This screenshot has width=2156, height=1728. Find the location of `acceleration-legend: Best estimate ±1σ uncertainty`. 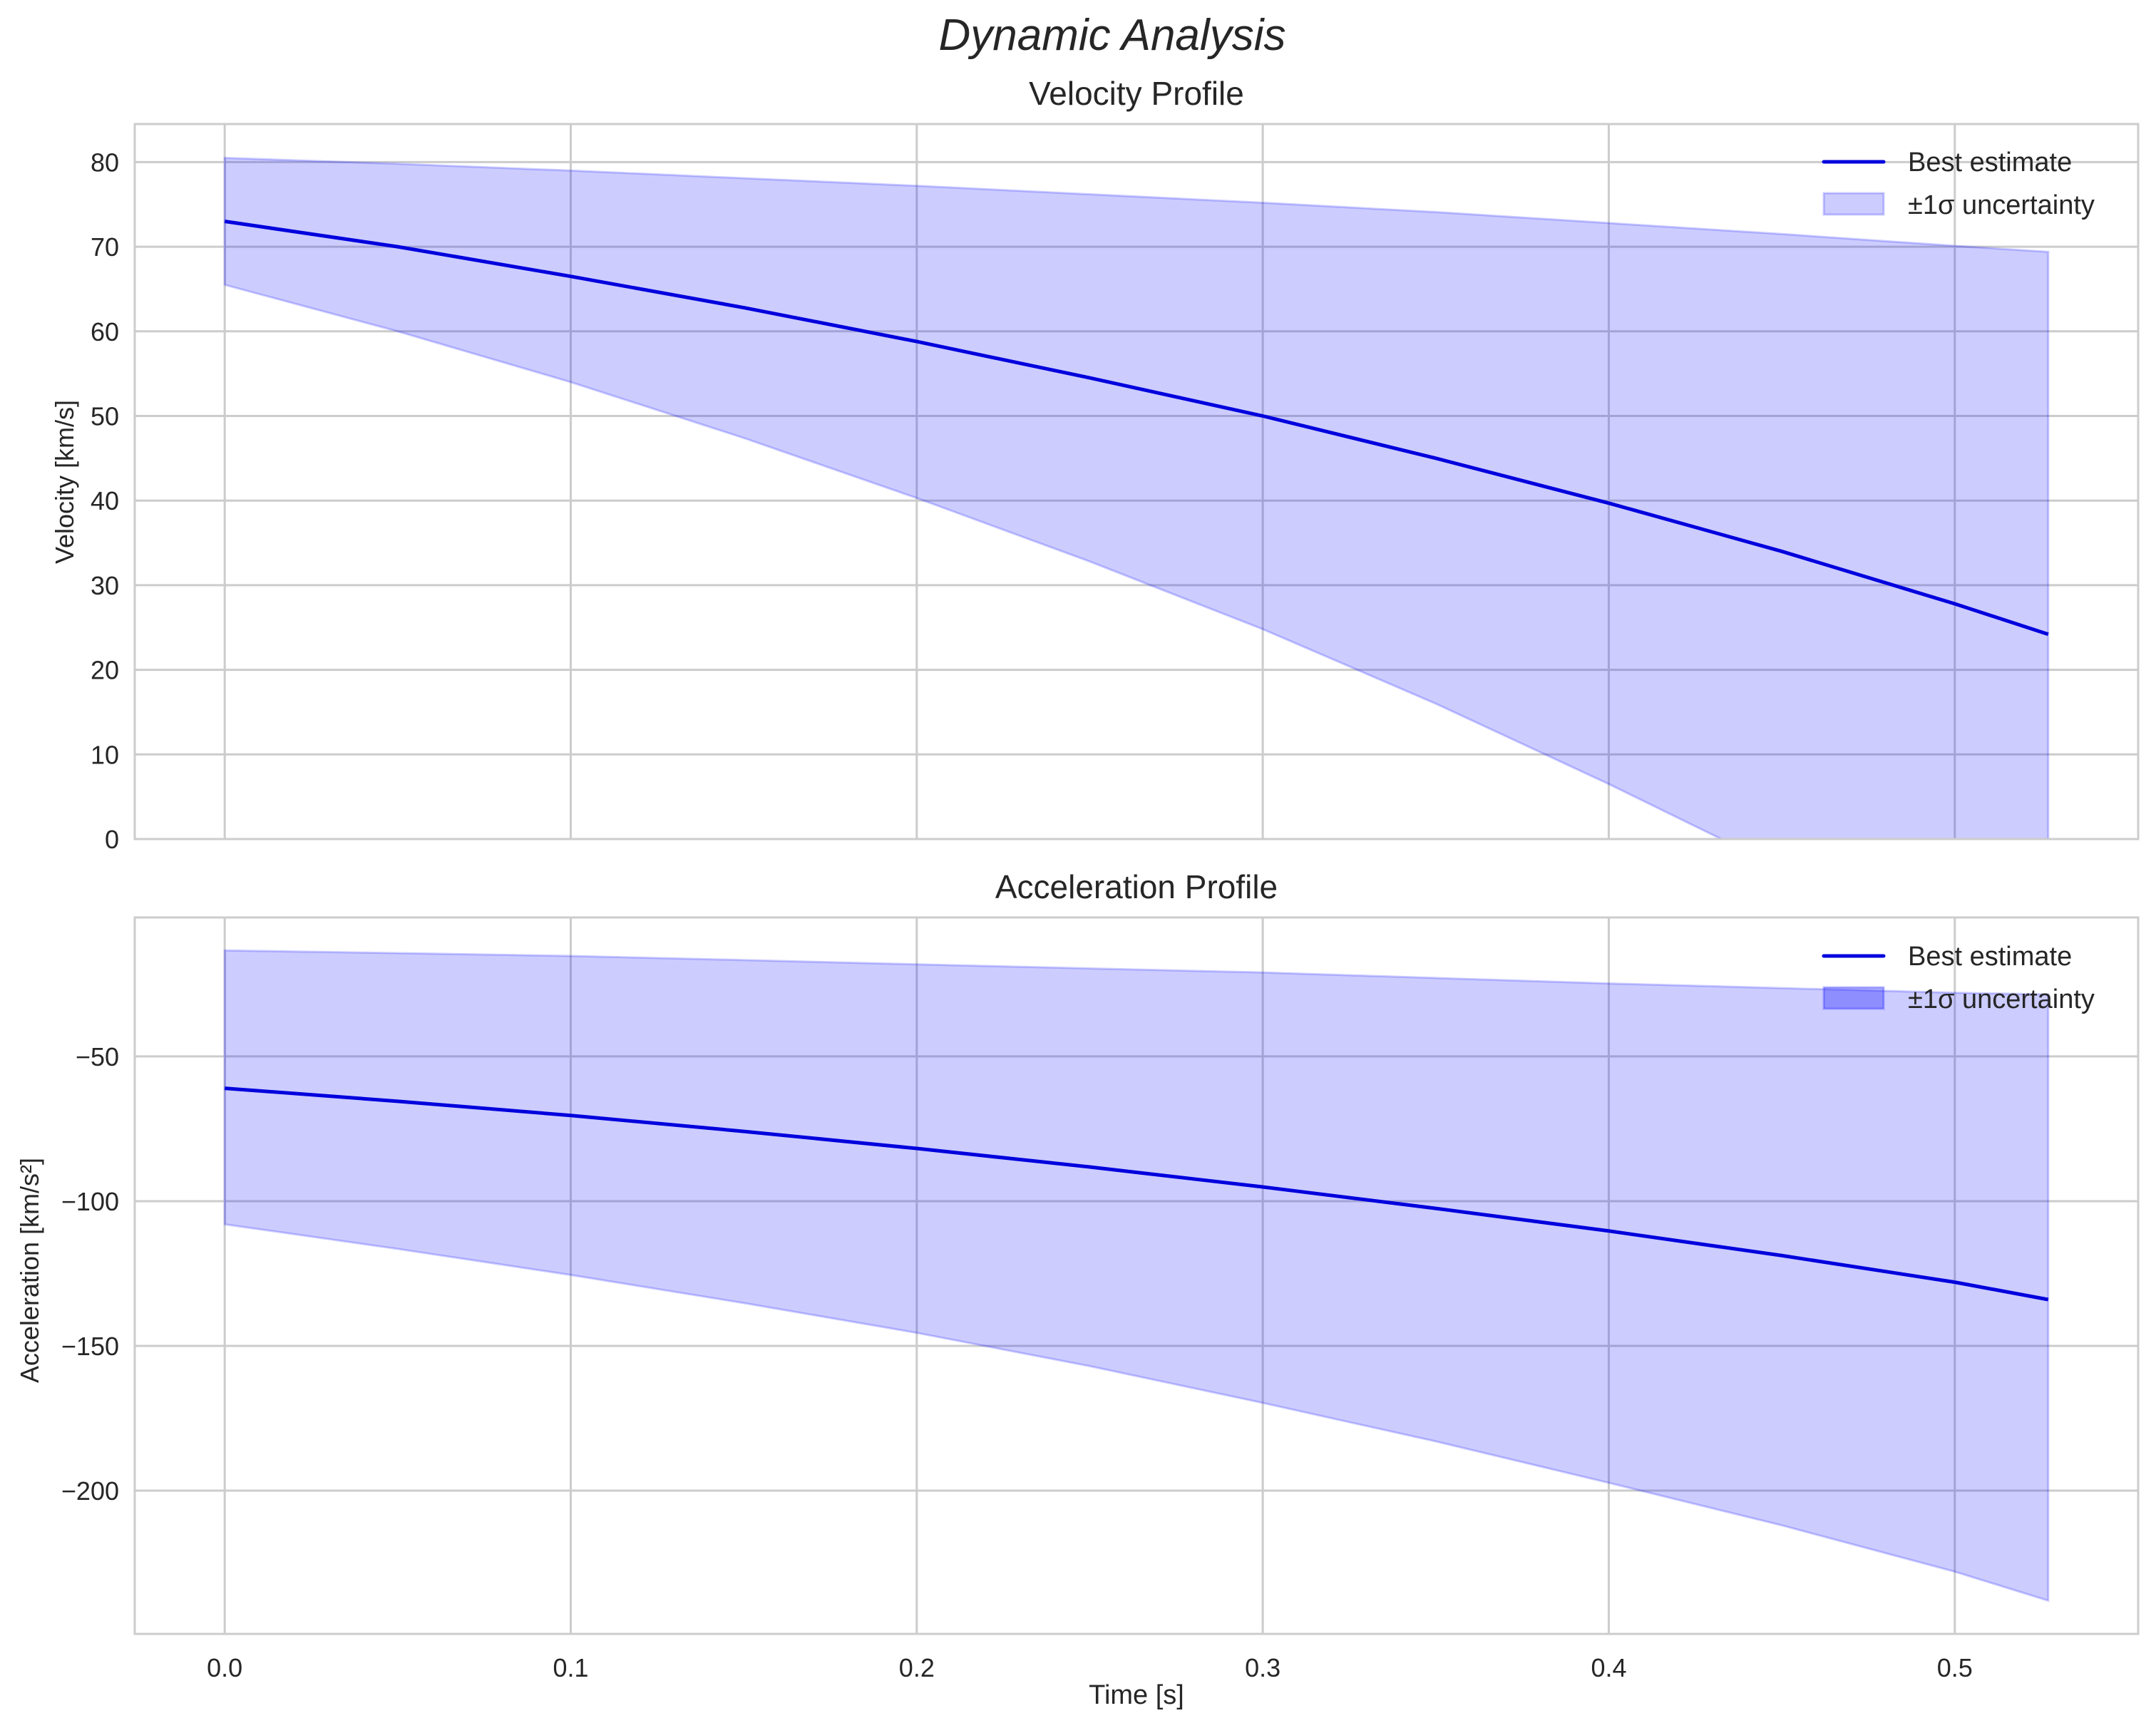

acceleration-legend: Best estimate ±1σ uncertainty is located at coordinates (1958, 978).